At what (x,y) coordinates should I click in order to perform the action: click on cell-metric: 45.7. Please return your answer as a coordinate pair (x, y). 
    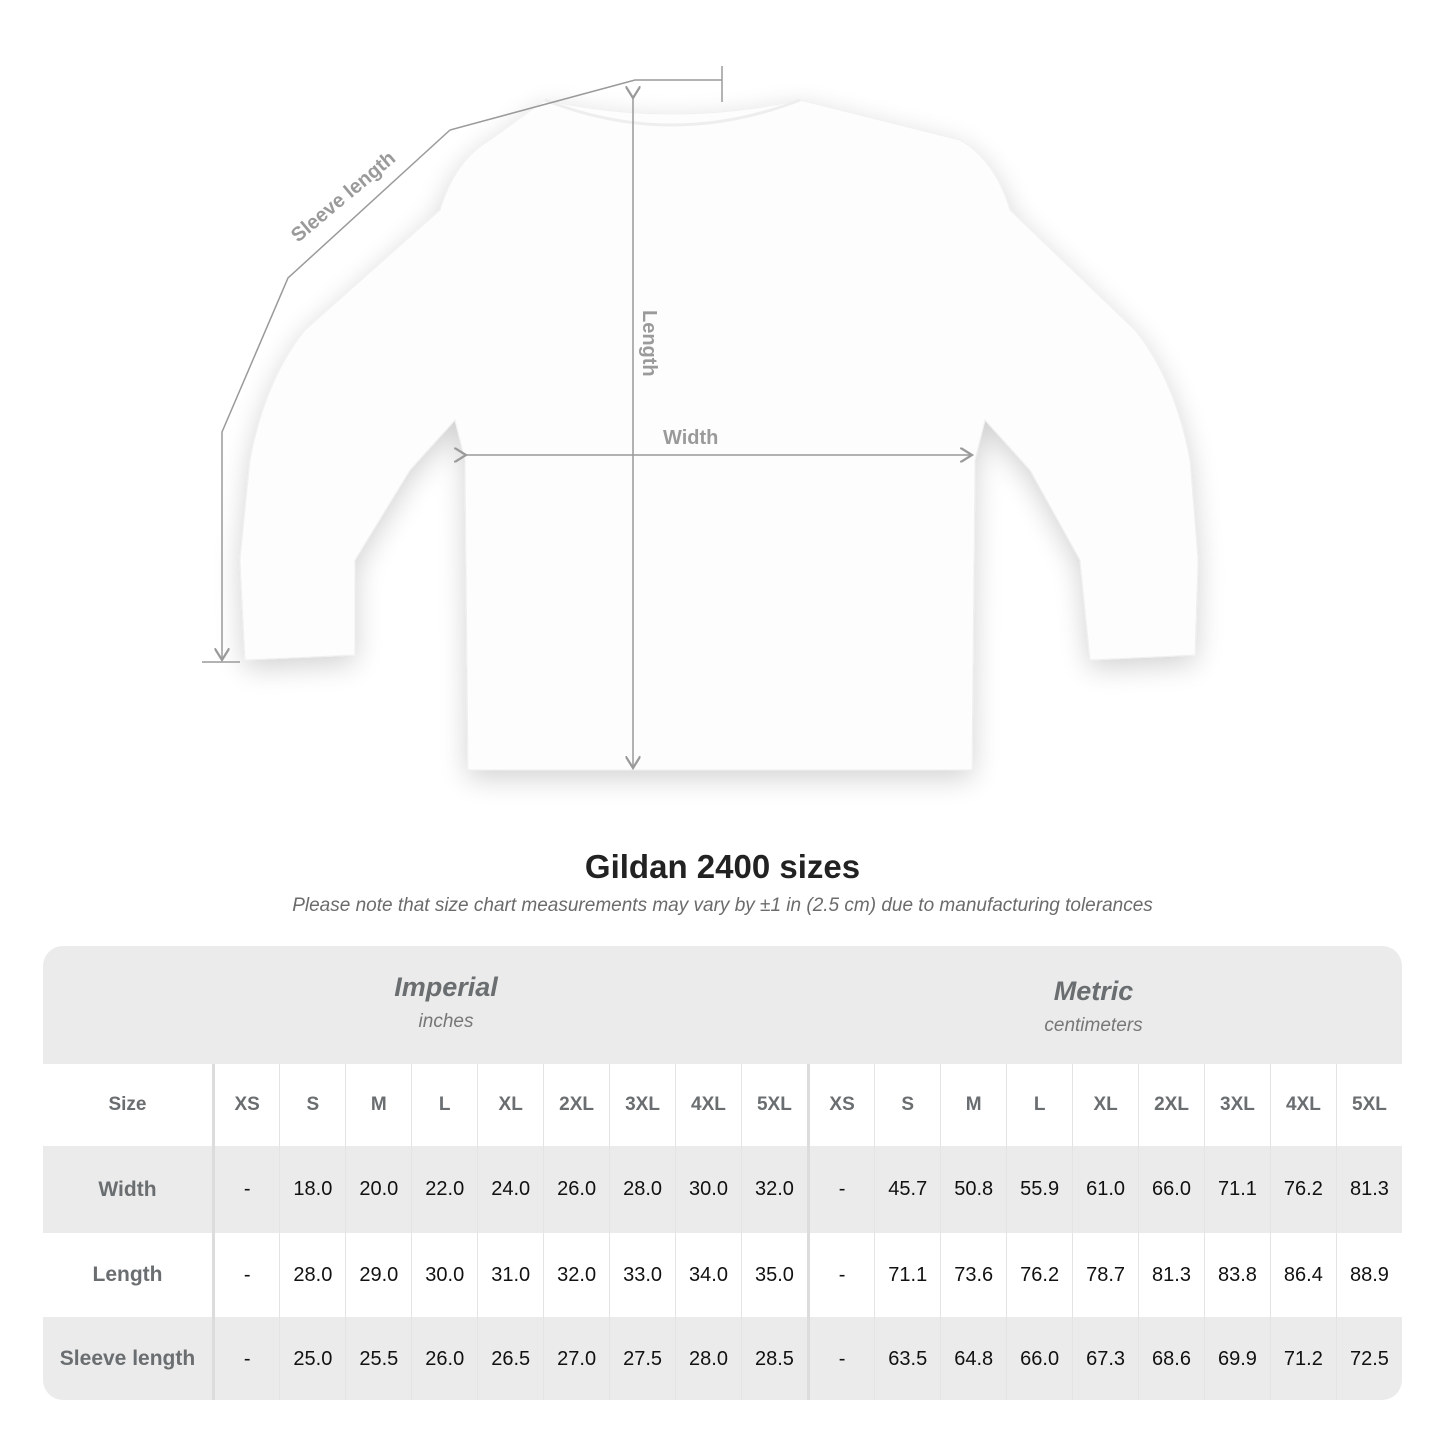
    Looking at the image, I should click on (907, 1189).